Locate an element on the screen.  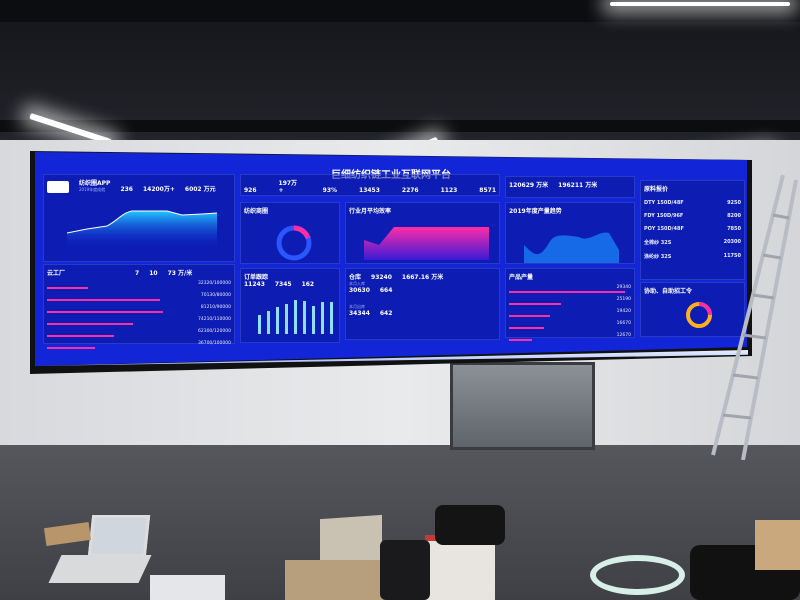
factory-item: 74210/110000 is located at coordinates (139, 319).